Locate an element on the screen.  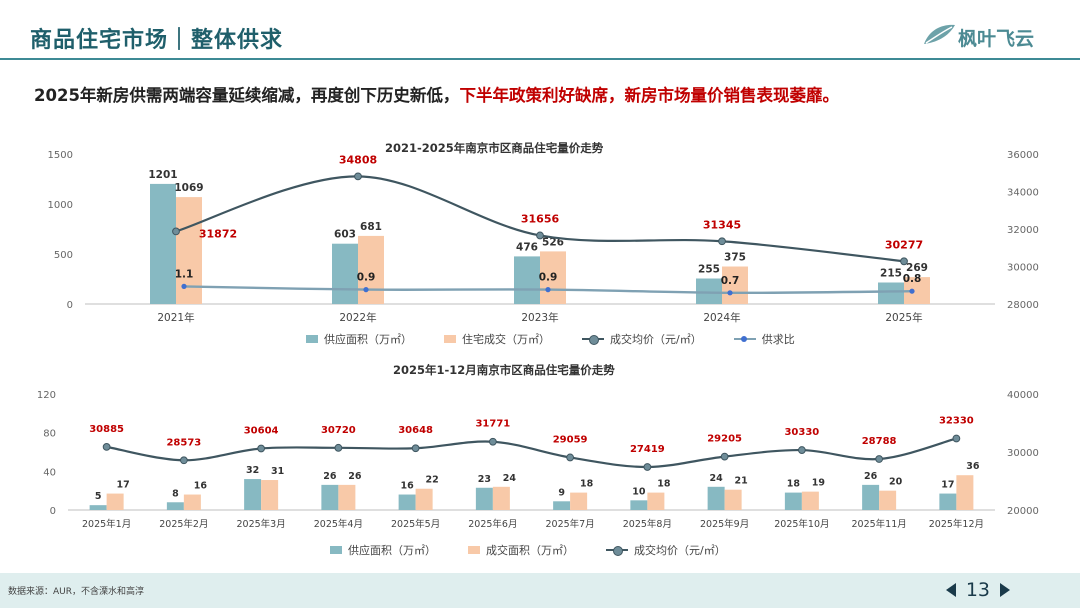
bar-supply-label: 8 is located at coordinates (175, 493).